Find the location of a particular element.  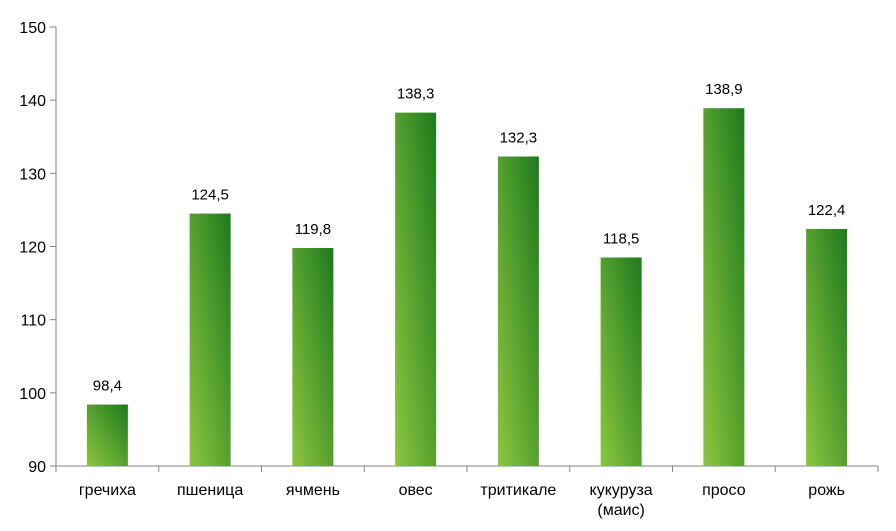

data-label: 124,5 is located at coordinates (210, 195).